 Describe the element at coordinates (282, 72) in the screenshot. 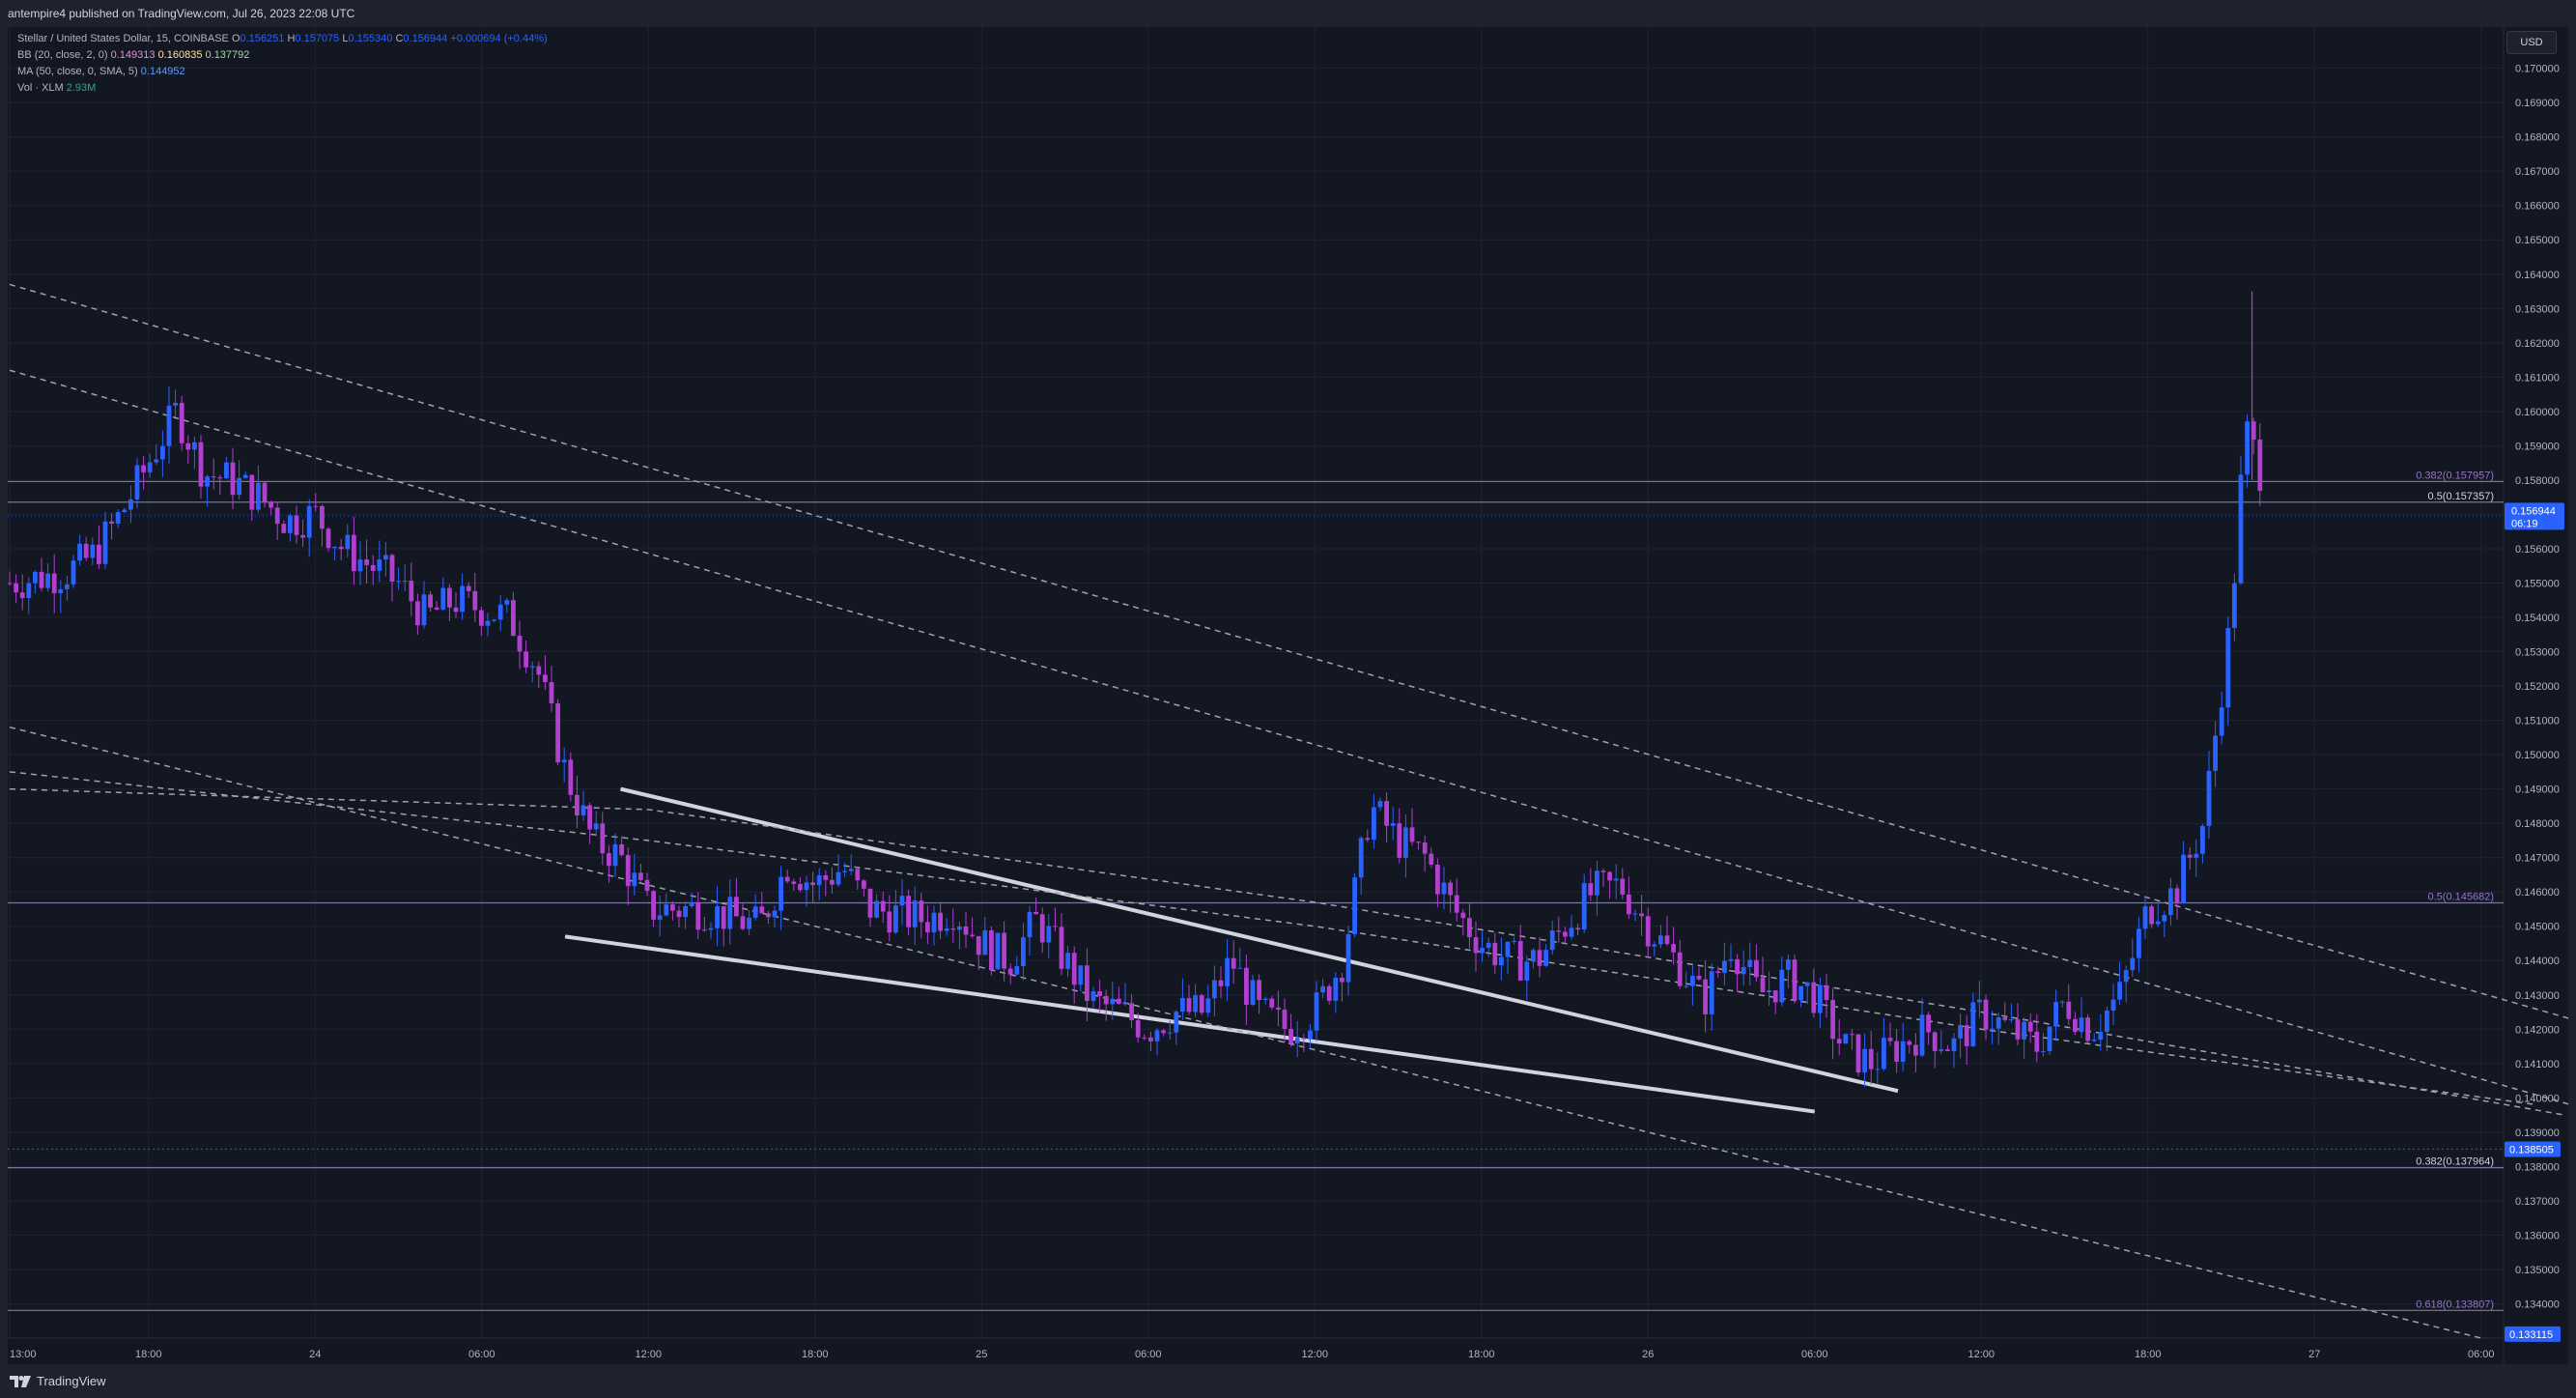

I see `legend-ma-row: MA (50, close, 0, SMA, 5) 0.144952` at that location.